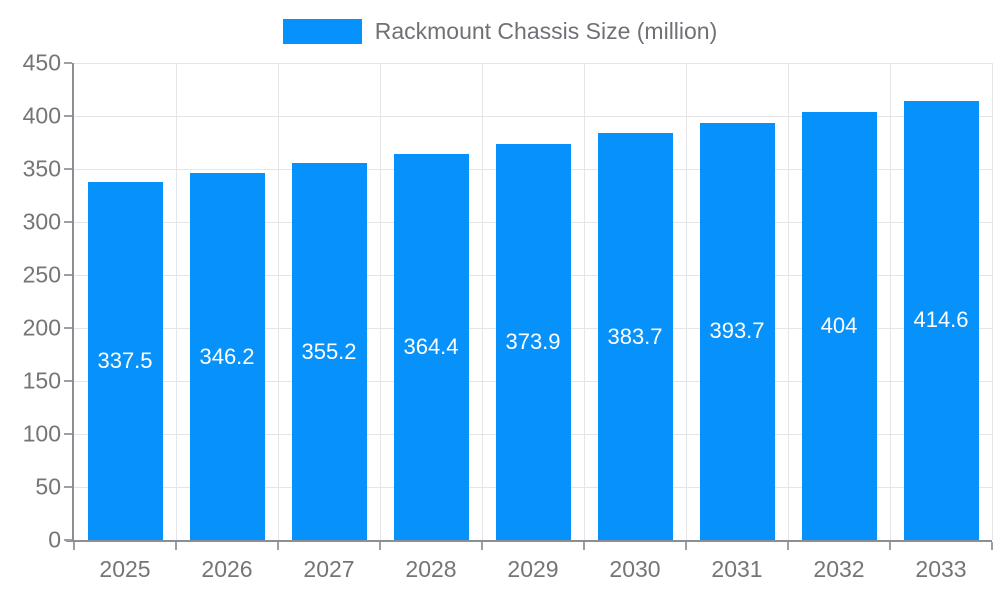 The image size is (1000, 600). What do you see at coordinates (329, 569) in the screenshot?
I see `x-axis-tick-label: 2027` at bounding box center [329, 569].